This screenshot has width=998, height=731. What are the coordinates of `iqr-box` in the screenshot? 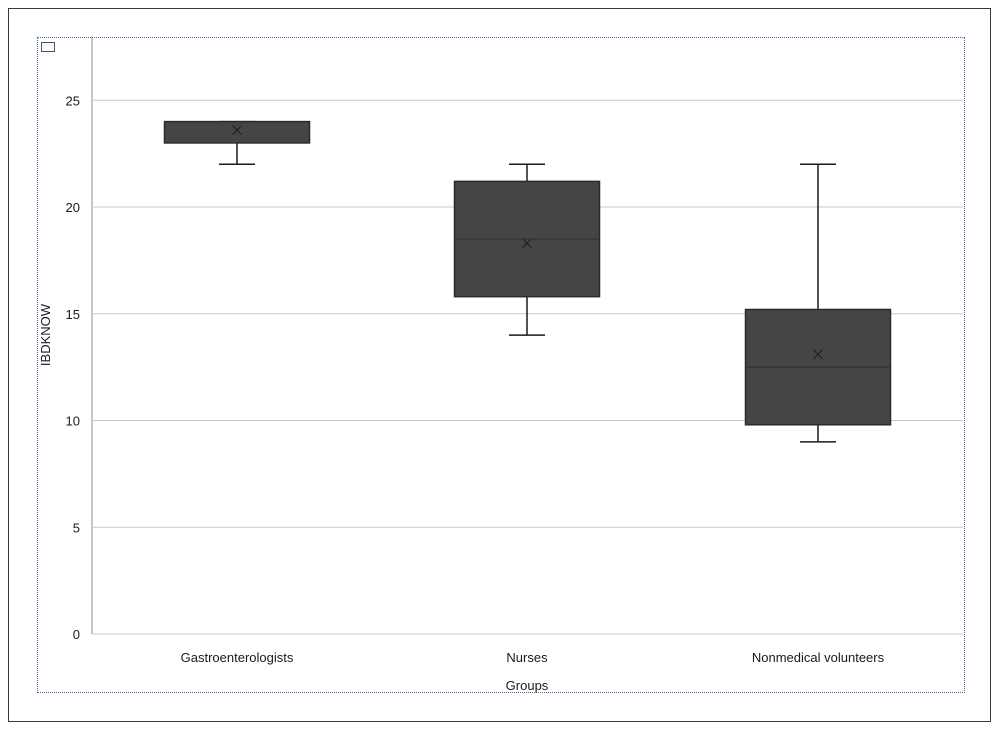 It's located at (237, 132).